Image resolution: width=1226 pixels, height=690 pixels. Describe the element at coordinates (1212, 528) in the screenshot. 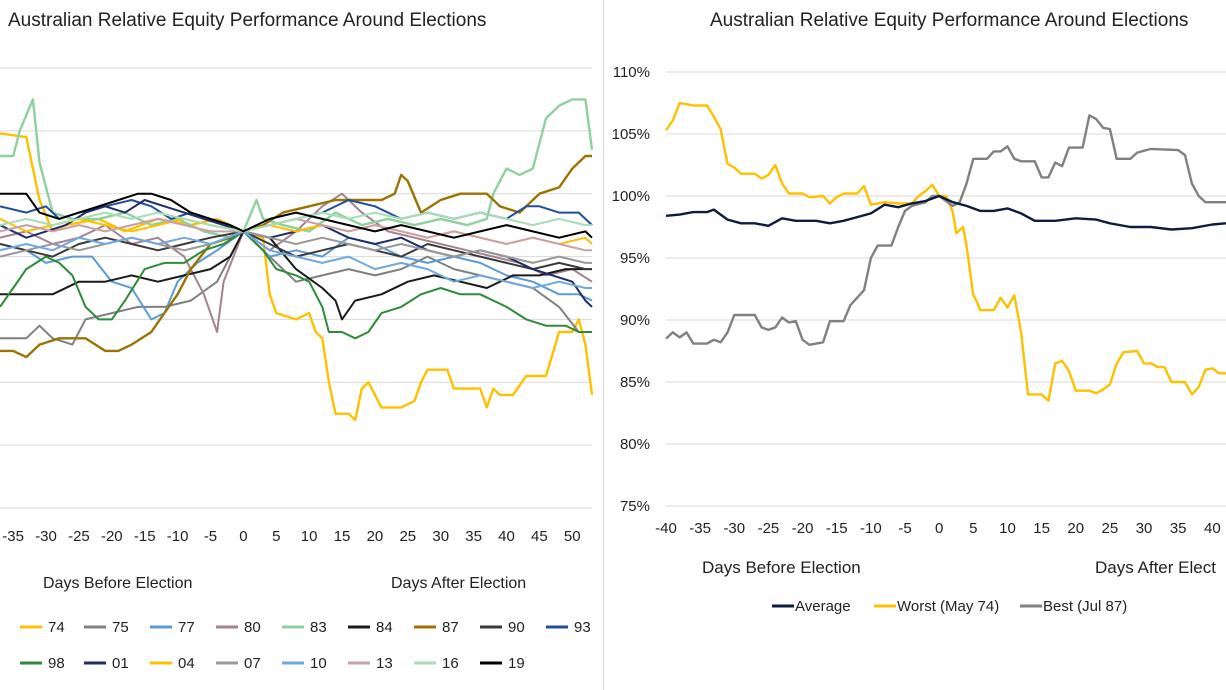

I see `right-x-tick-label: 40` at that location.